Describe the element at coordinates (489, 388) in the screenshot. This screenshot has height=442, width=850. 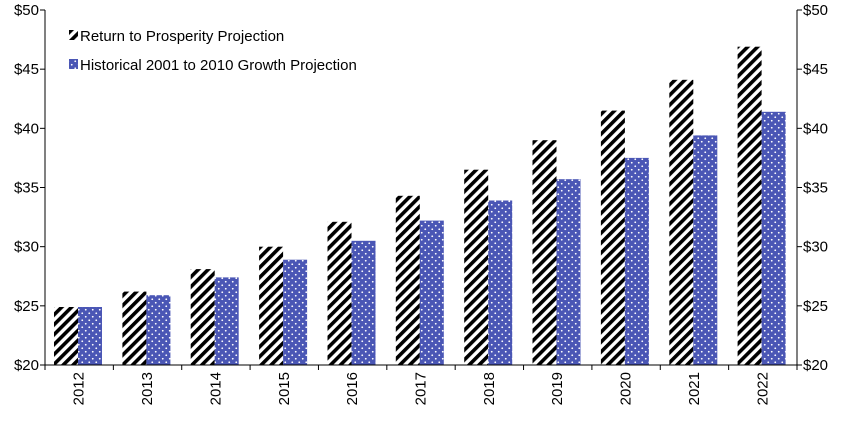
I see `x-tick-label-2018: 2018` at that location.